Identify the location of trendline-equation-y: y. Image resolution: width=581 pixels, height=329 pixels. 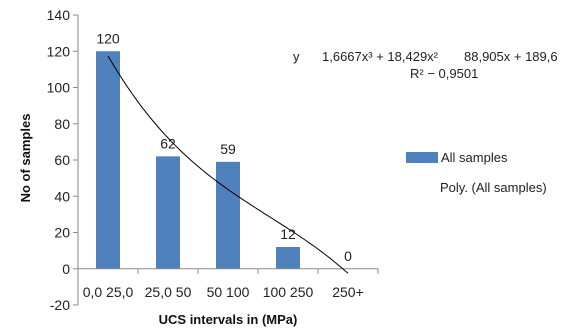
(296, 56).